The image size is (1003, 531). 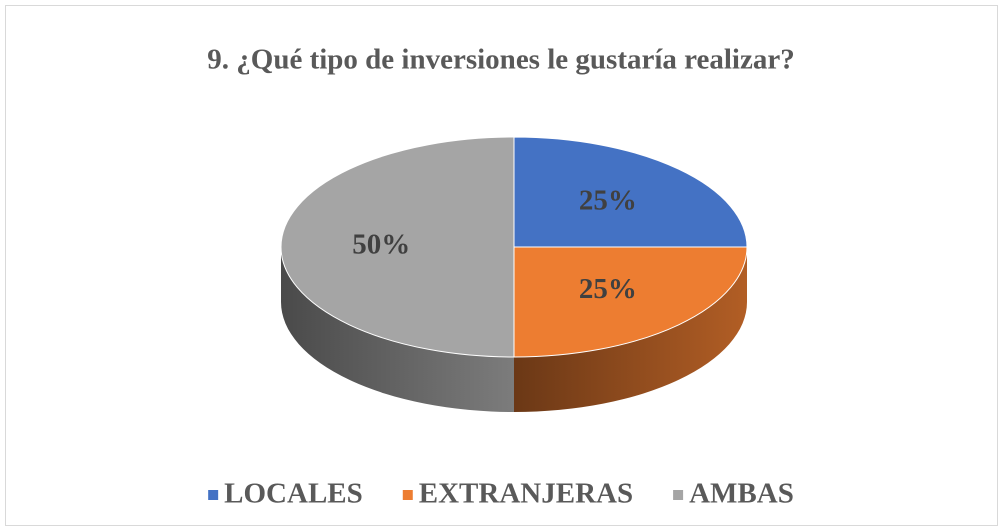 I want to click on legend-label: EXTRANJERAS, so click(x=526, y=494).